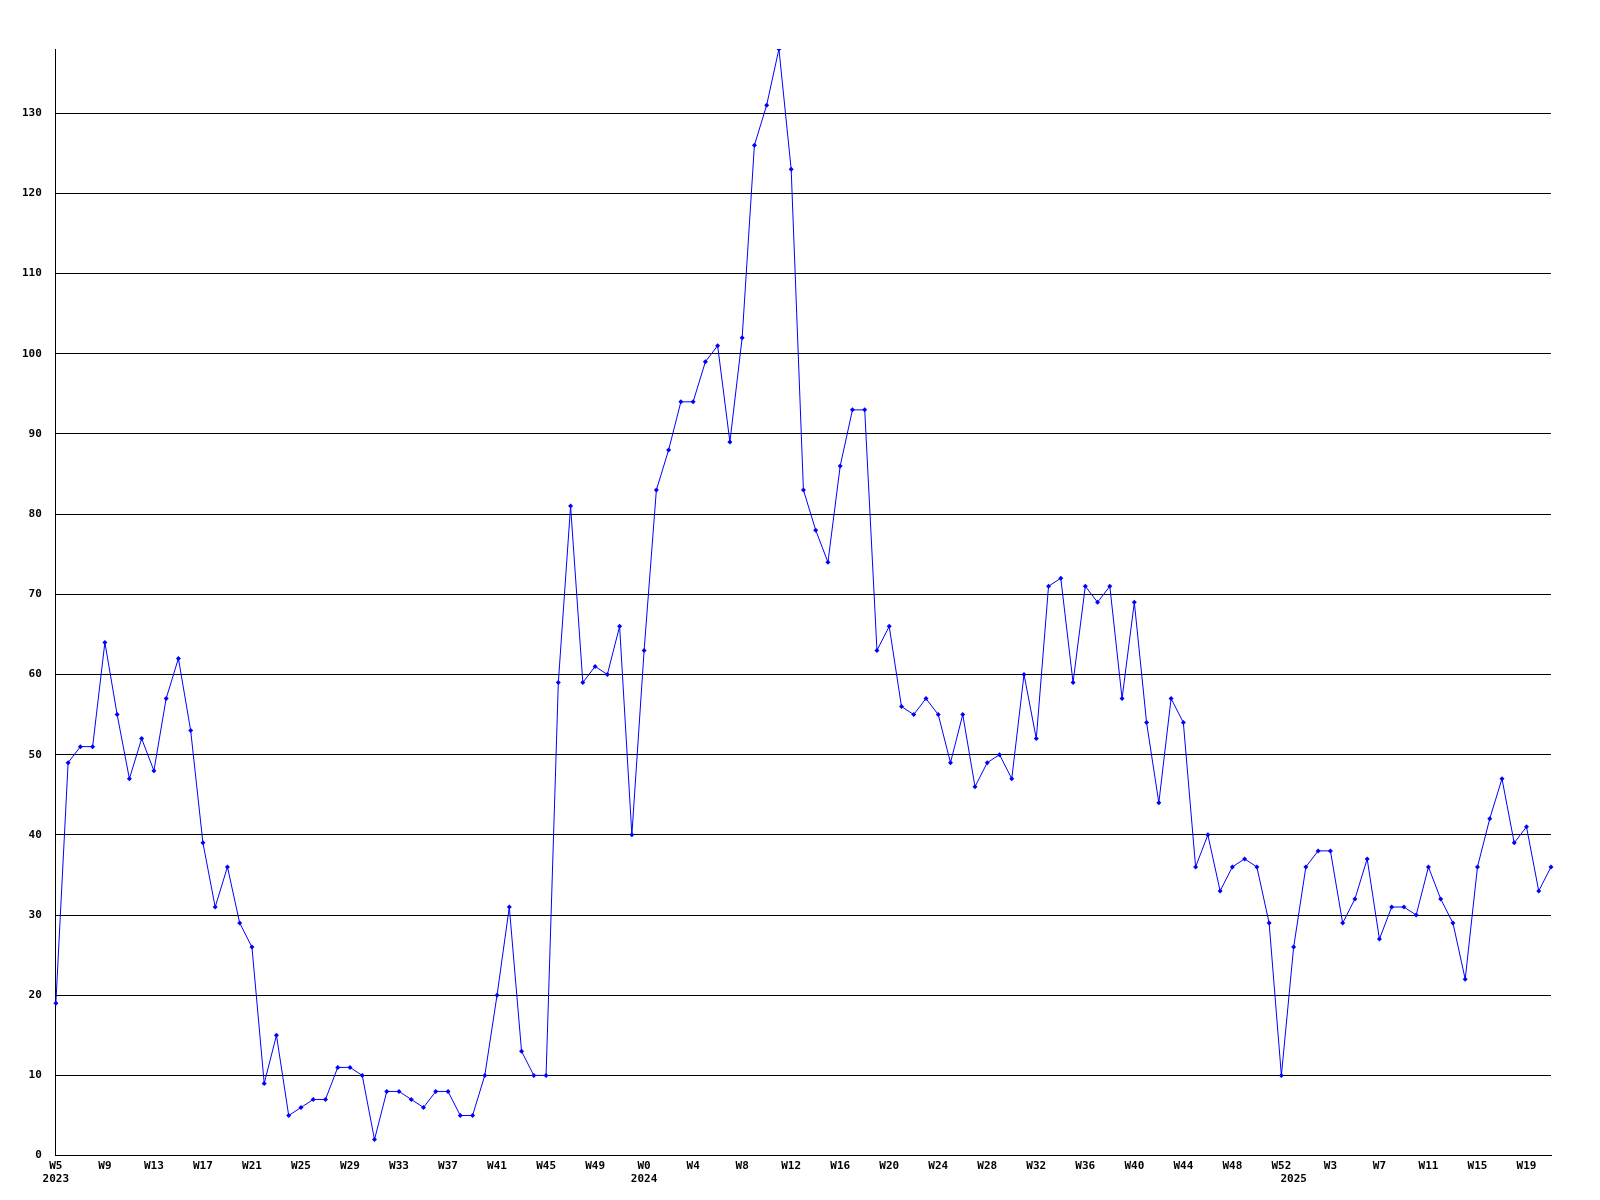 The image size is (1600, 1200). I want to click on x-tick-label: W8, so click(742, 1166).